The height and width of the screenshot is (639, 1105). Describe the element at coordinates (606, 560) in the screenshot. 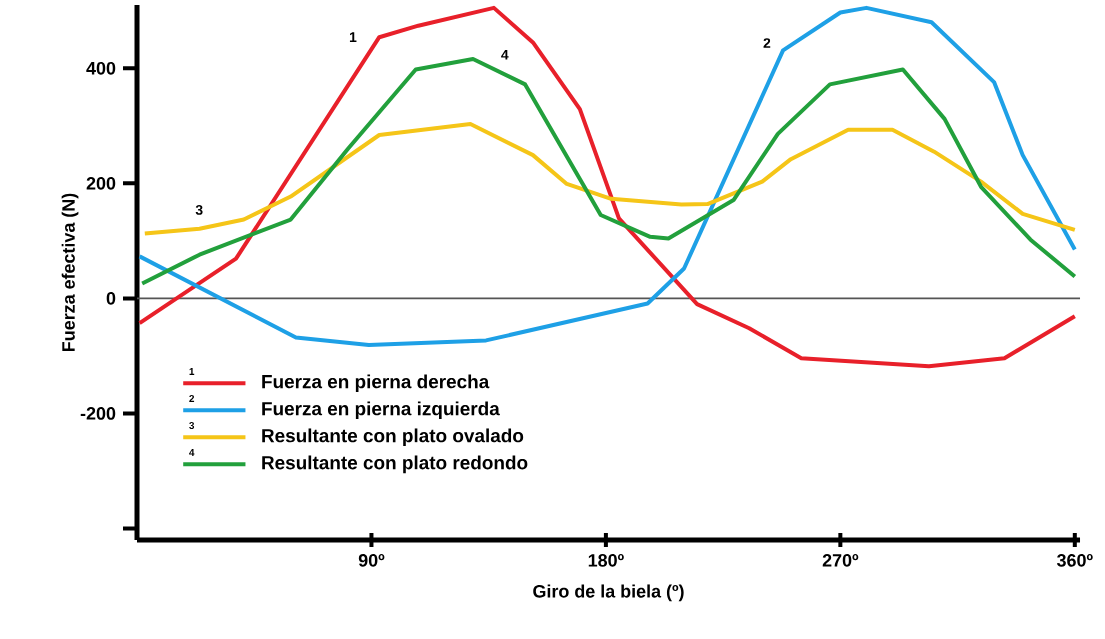

I see `x-tick-label: 180º` at that location.